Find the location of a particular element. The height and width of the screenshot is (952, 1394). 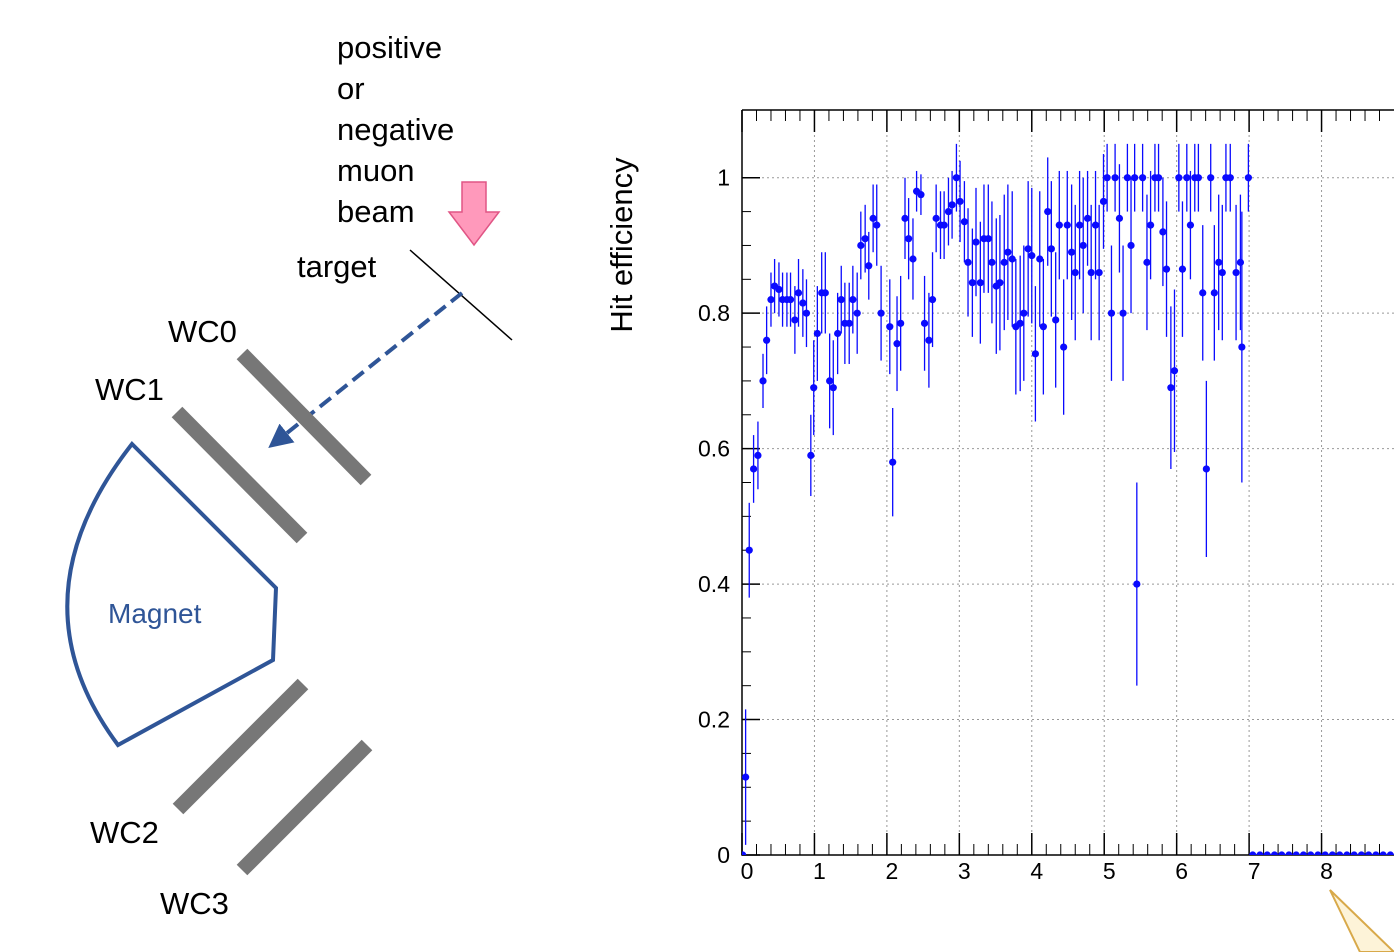

x-tick-label: 5 is located at coordinates (1109, 871).